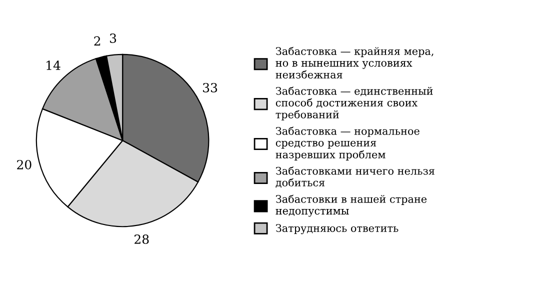  Describe the element at coordinates (141, 239) in the screenshot. I see `data-label: 28` at that location.